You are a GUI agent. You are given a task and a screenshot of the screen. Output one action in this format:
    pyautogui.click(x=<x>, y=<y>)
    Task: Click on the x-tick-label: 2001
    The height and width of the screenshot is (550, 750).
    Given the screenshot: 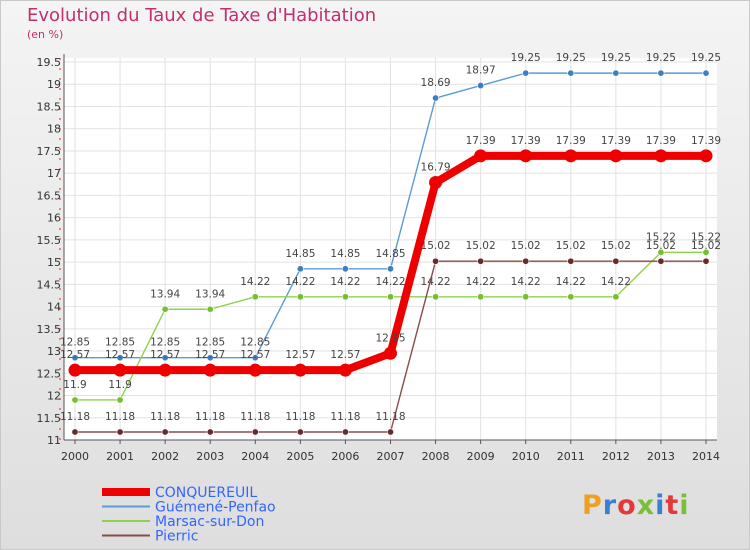 What is the action you would take?
    pyautogui.click(x=120, y=456)
    